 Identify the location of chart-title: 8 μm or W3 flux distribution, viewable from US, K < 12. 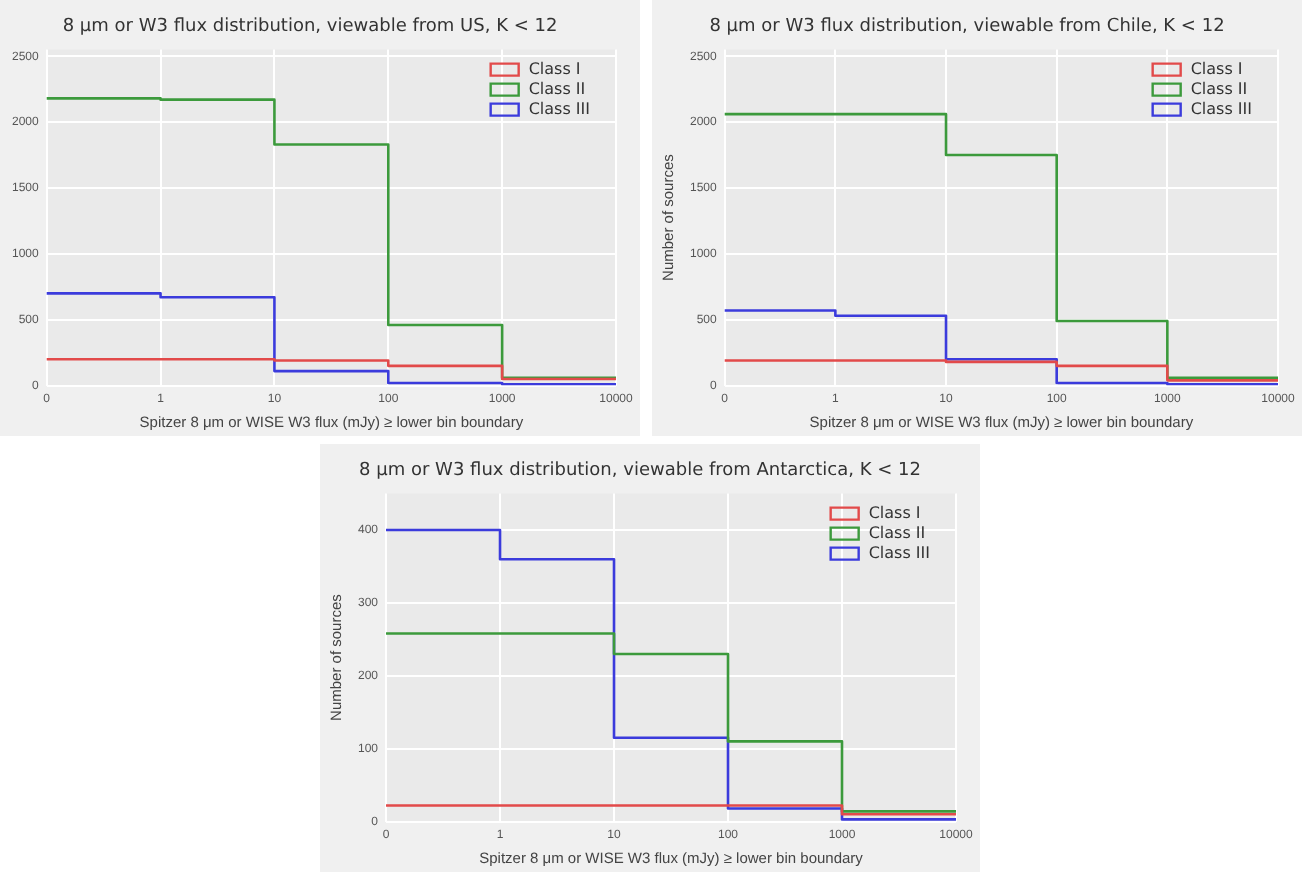
(310, 27).